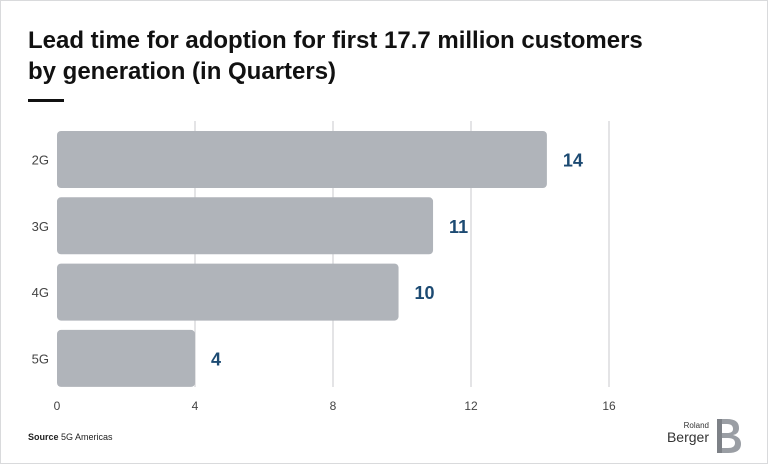  What do you see at coordinates (216, 359) in the screenshot?
I see `value-label: 4` at bounding box center [216, 359].